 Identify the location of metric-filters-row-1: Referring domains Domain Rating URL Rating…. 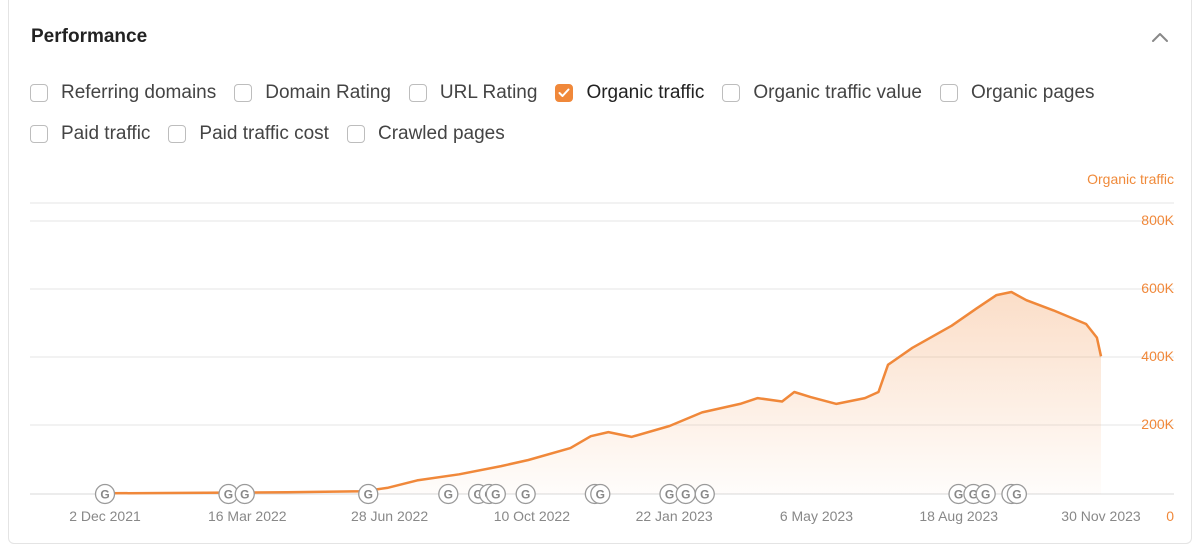
(600, 93).